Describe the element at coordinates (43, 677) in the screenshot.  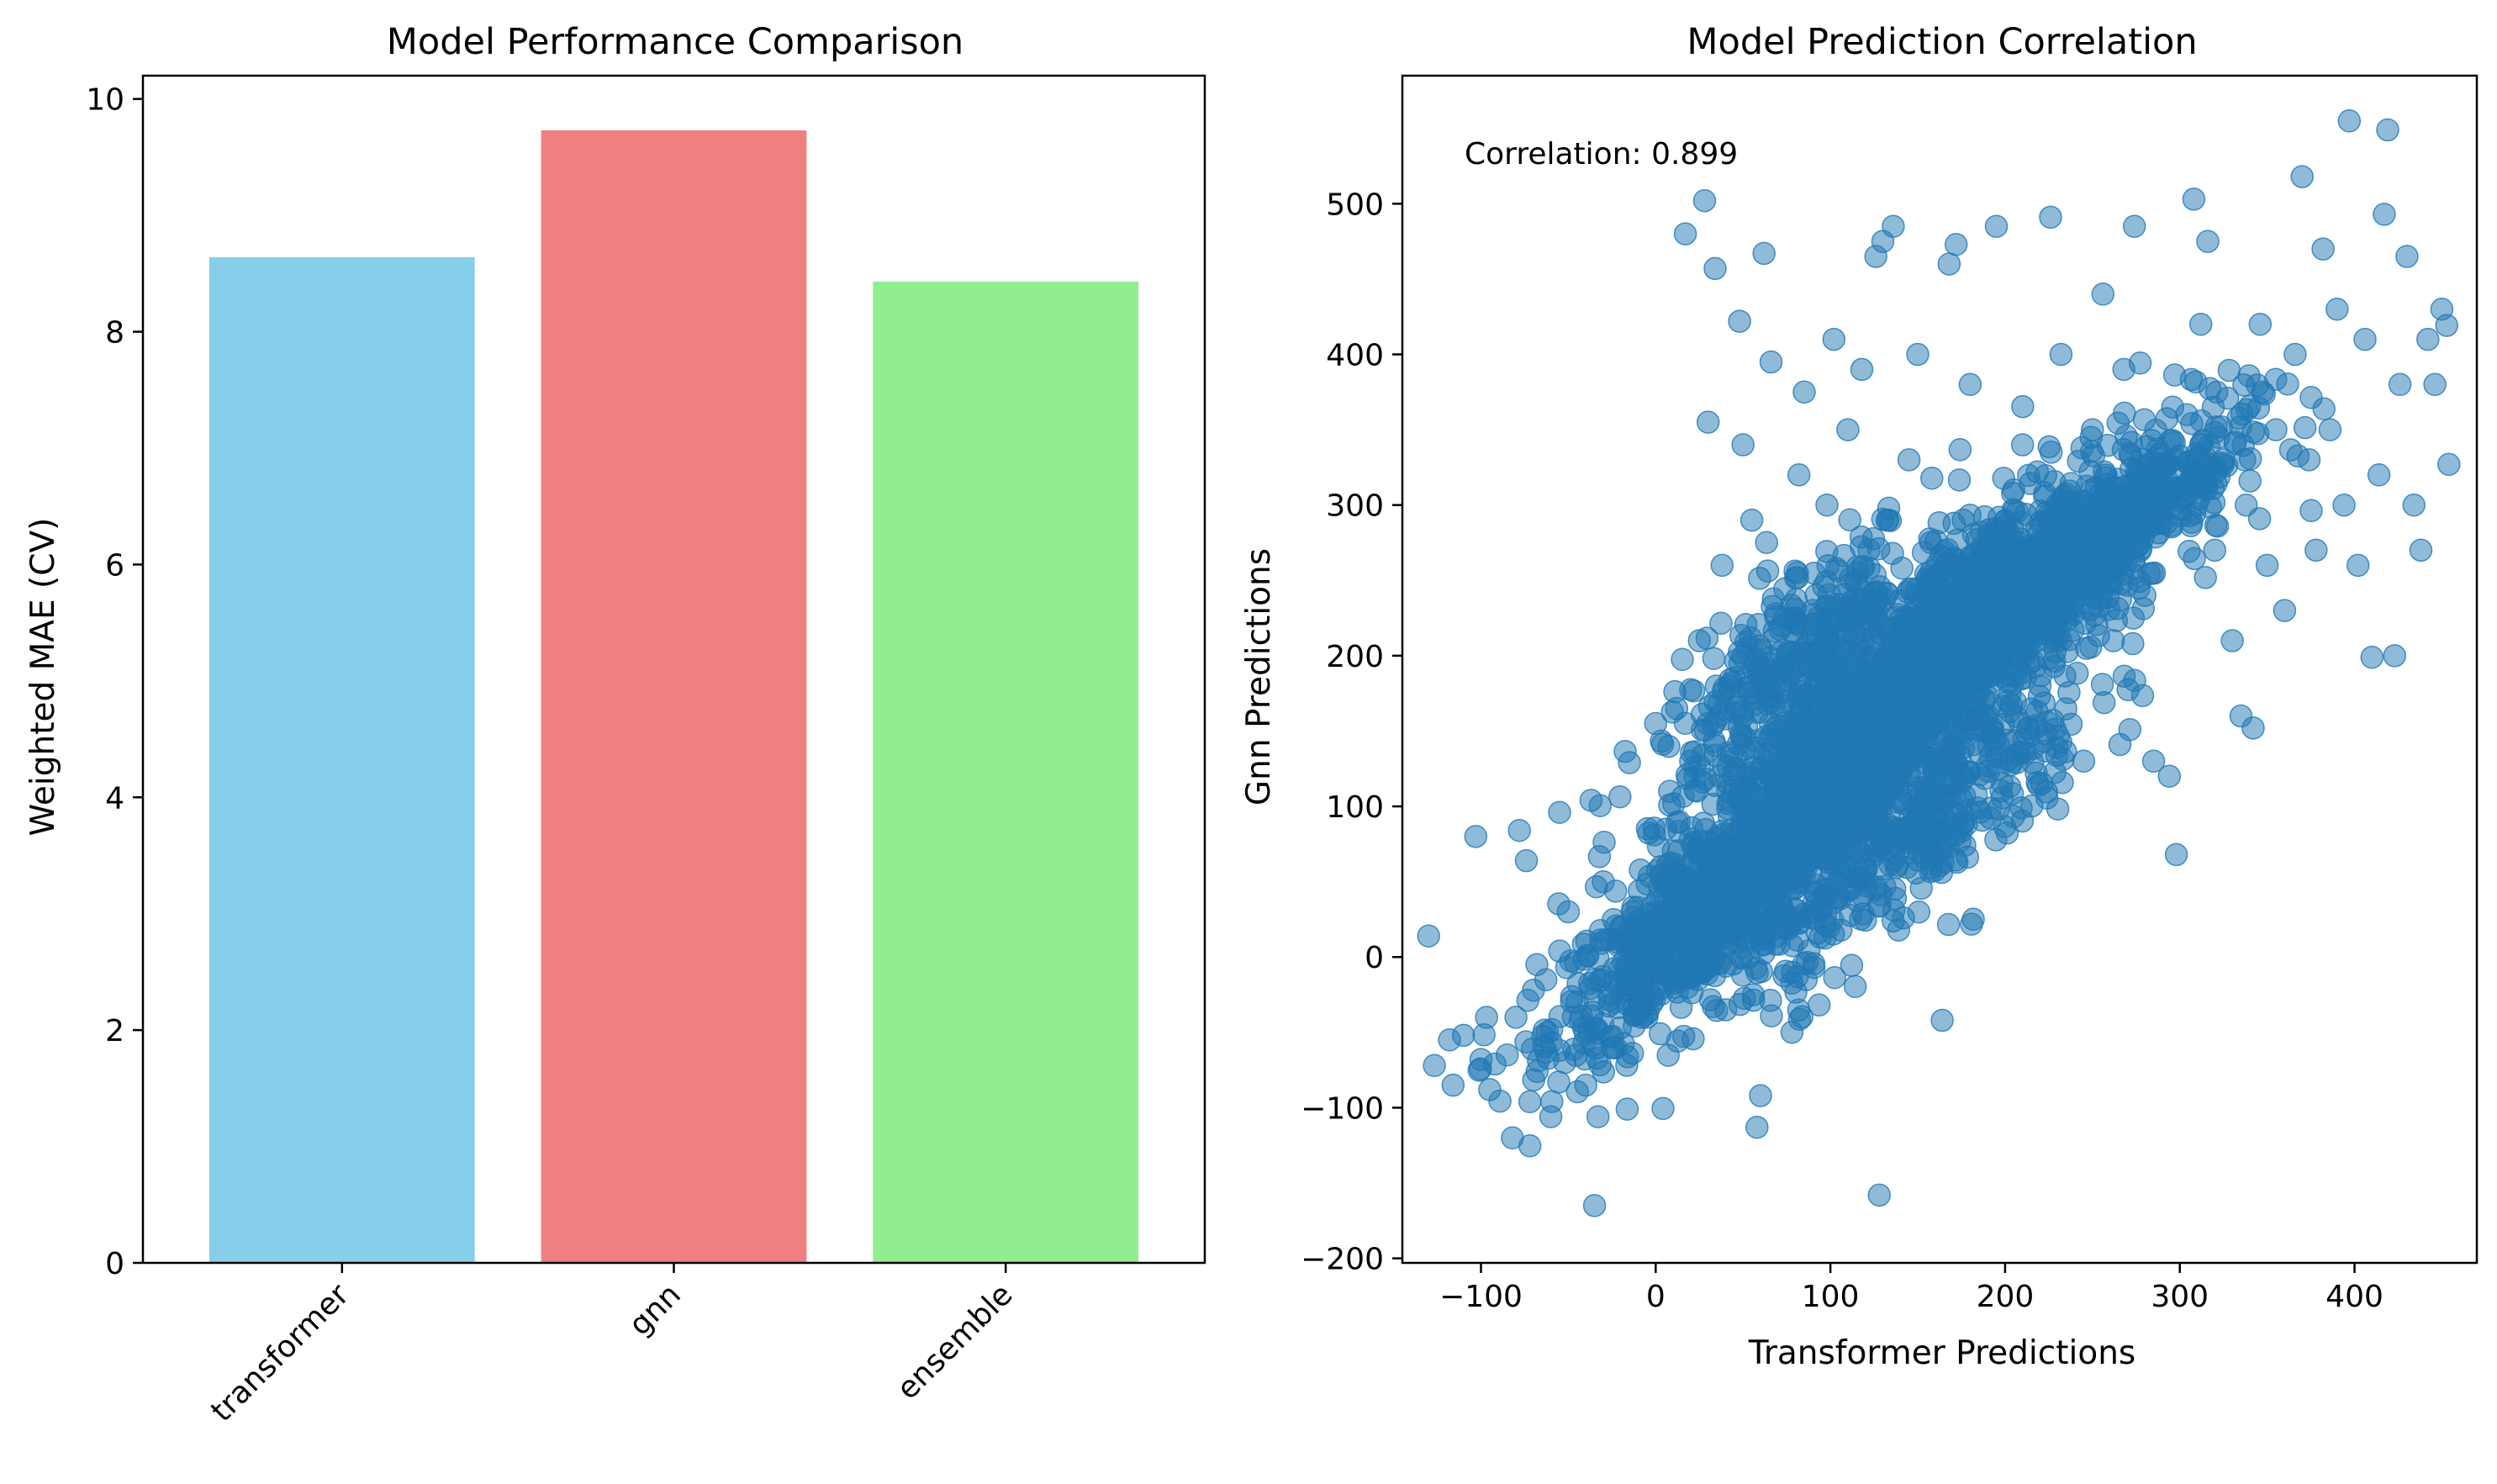
I see `bar-chart-y-axis-label: Weighted MAE (CV)` at that location.